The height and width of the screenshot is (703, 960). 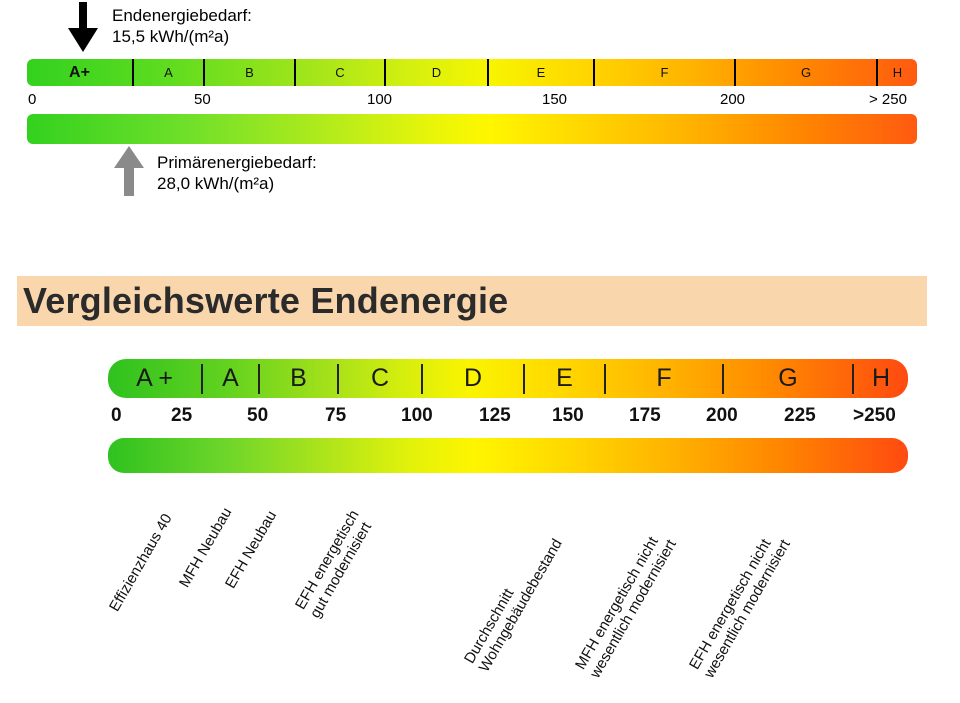 I want to click on comparison-class-bar: A + A B C D E F G H, so click(x=508, y=378).